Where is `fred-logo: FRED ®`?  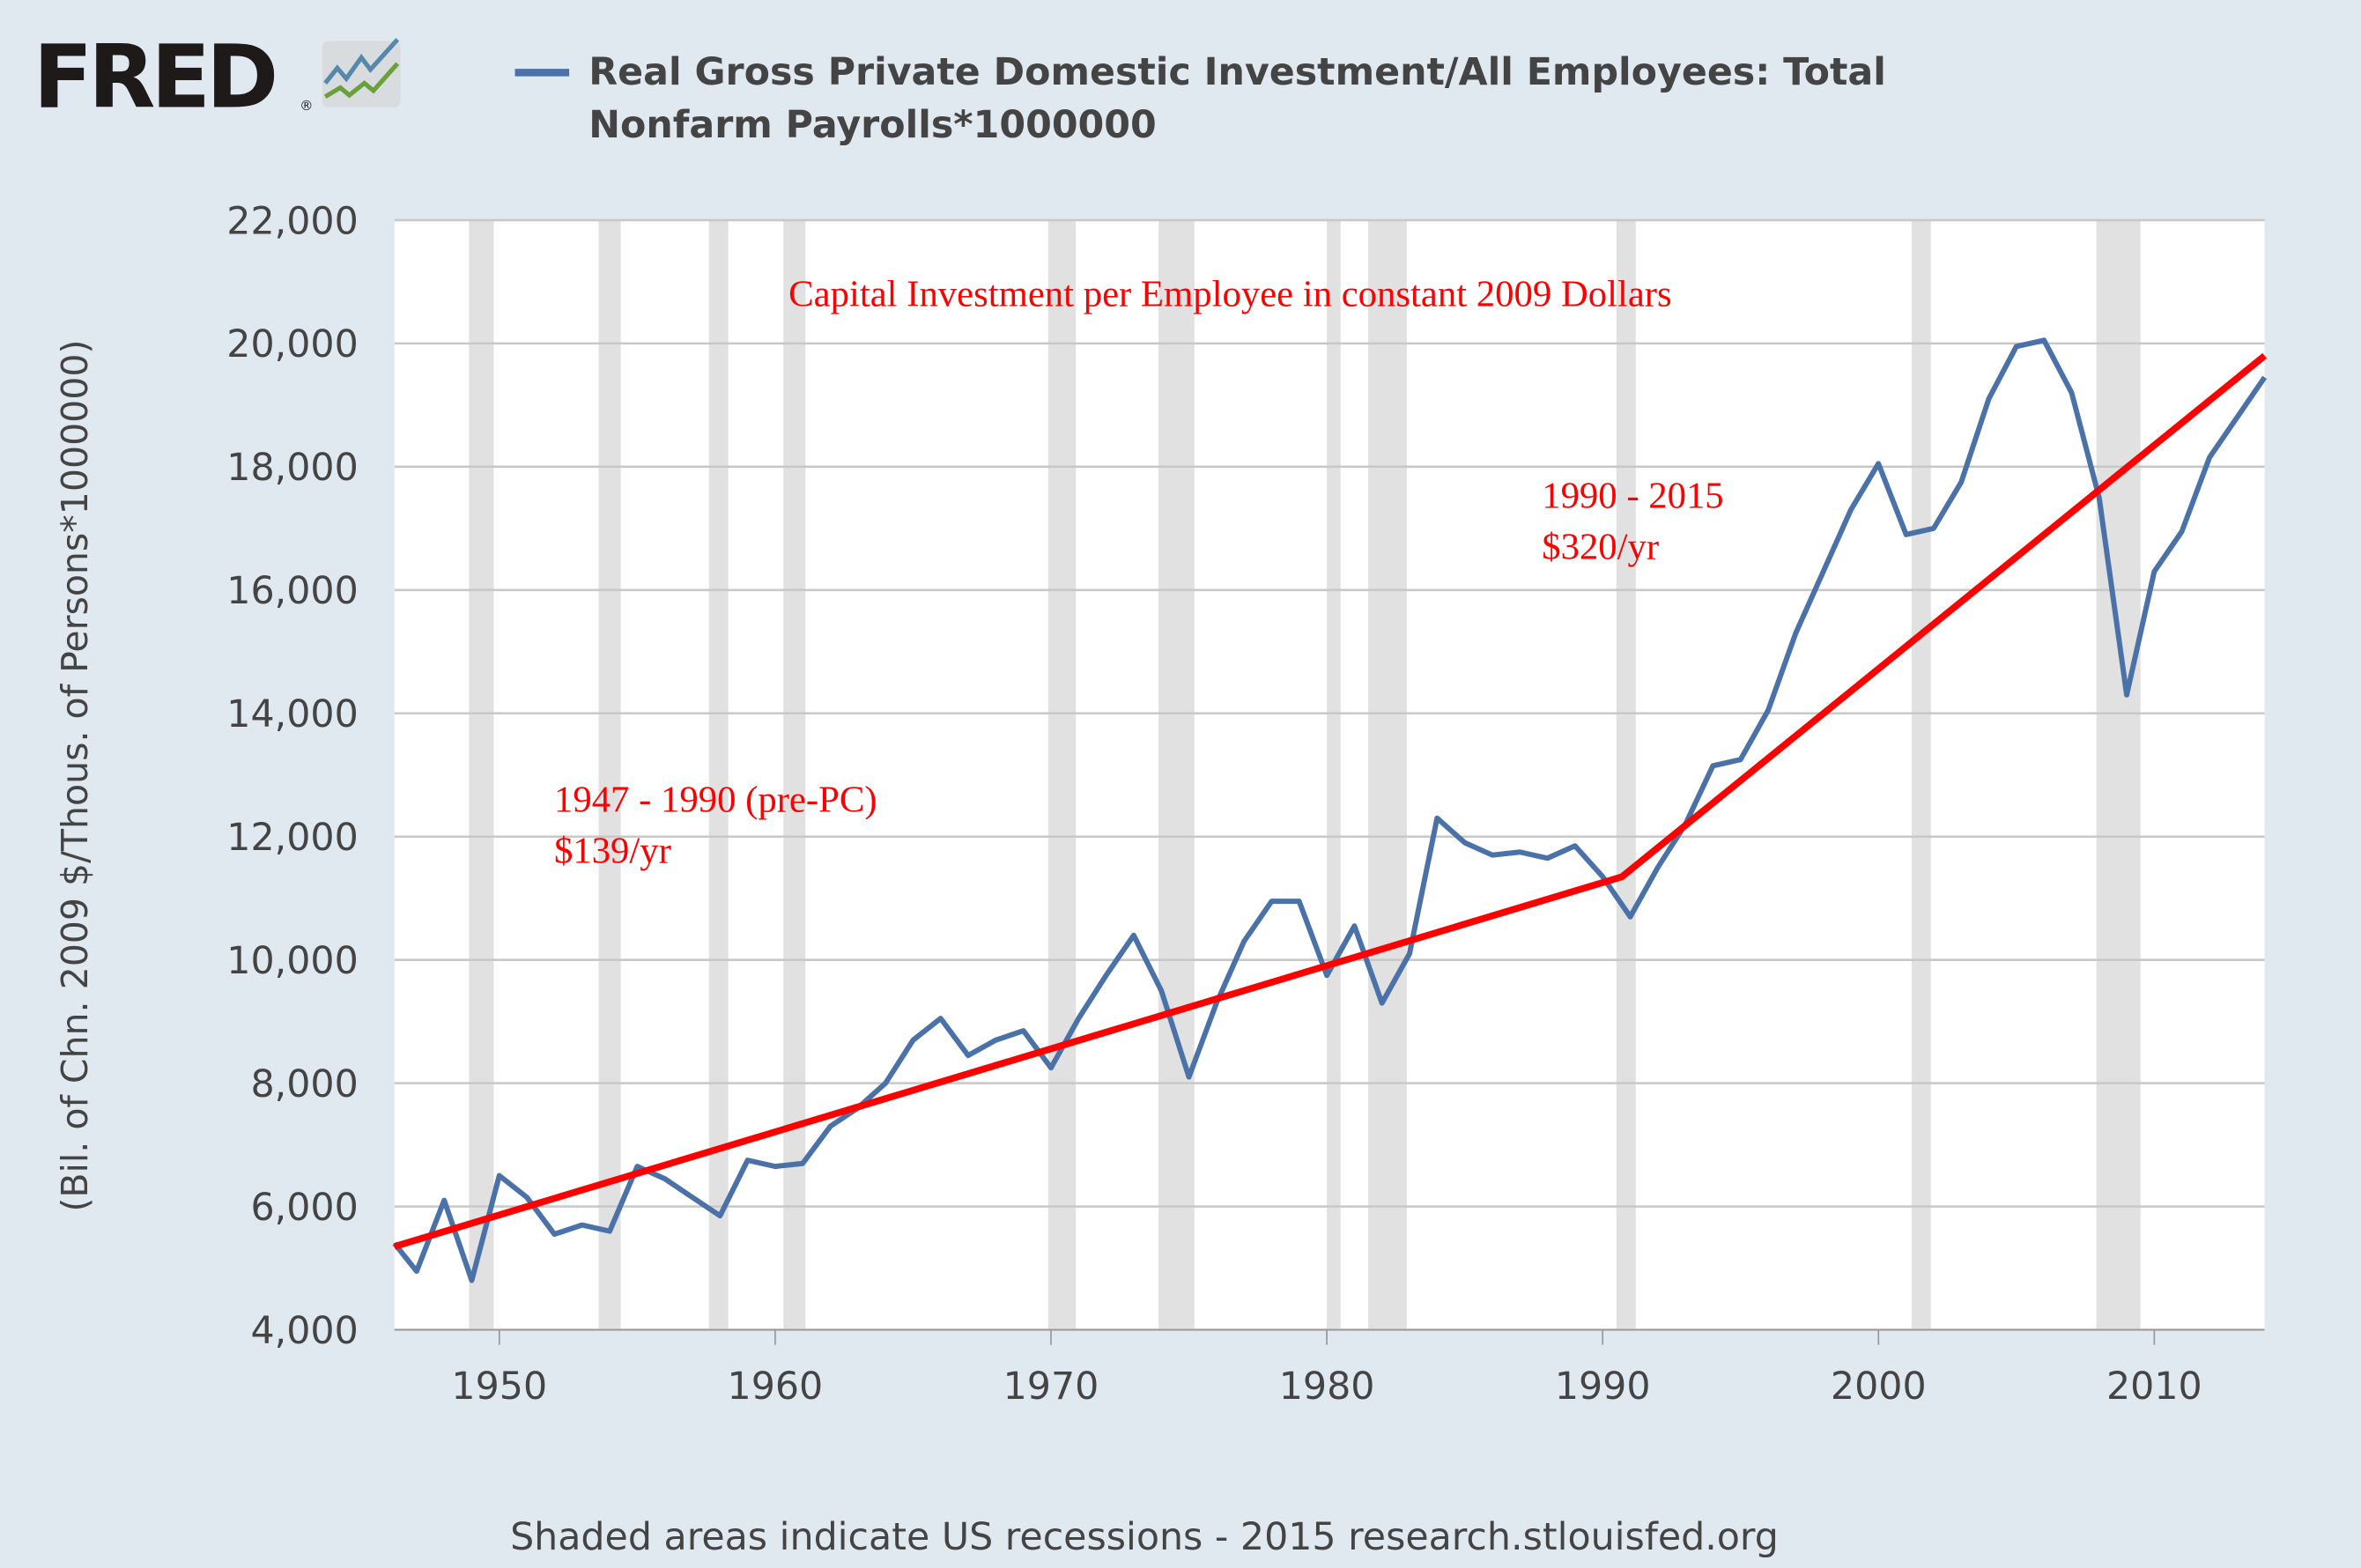 fred-logo: FRED ® is located at coordinates (217, 78).